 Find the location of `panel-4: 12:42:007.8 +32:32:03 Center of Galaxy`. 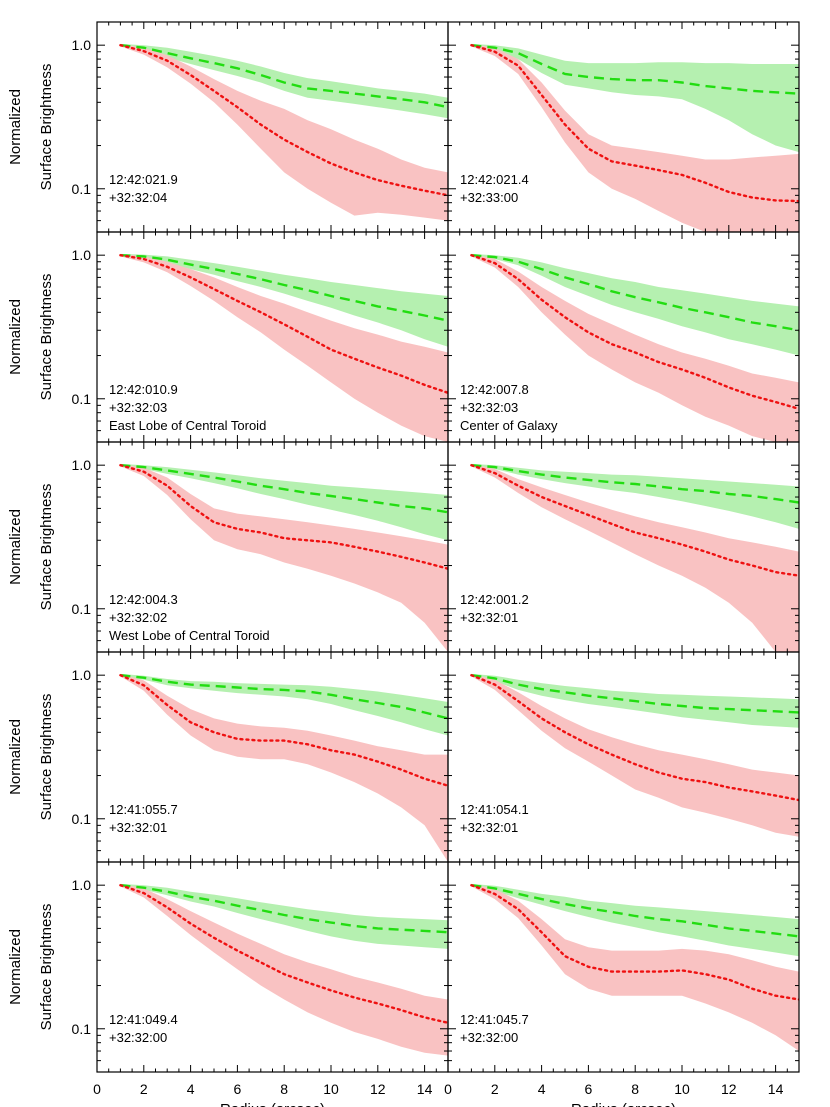

panel-4: 12:42:007.8 +32:32:03 Center of Galaxy is located at coordinates (623, 337).